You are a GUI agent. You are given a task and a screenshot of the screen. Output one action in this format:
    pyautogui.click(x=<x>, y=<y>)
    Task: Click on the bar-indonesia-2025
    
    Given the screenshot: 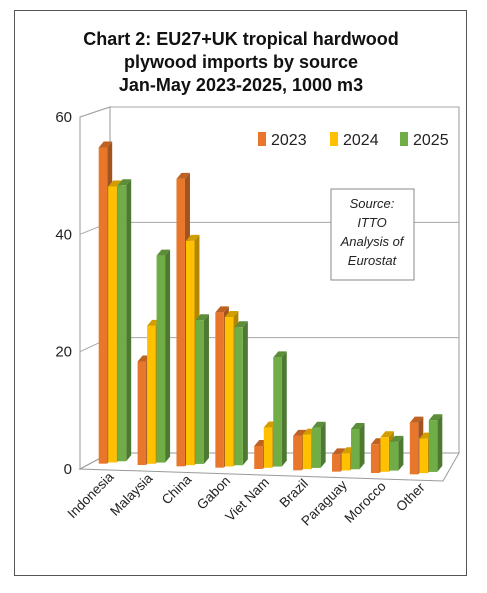 What is the action you would take?
    pyautogui.click(x=124, y=320)
    